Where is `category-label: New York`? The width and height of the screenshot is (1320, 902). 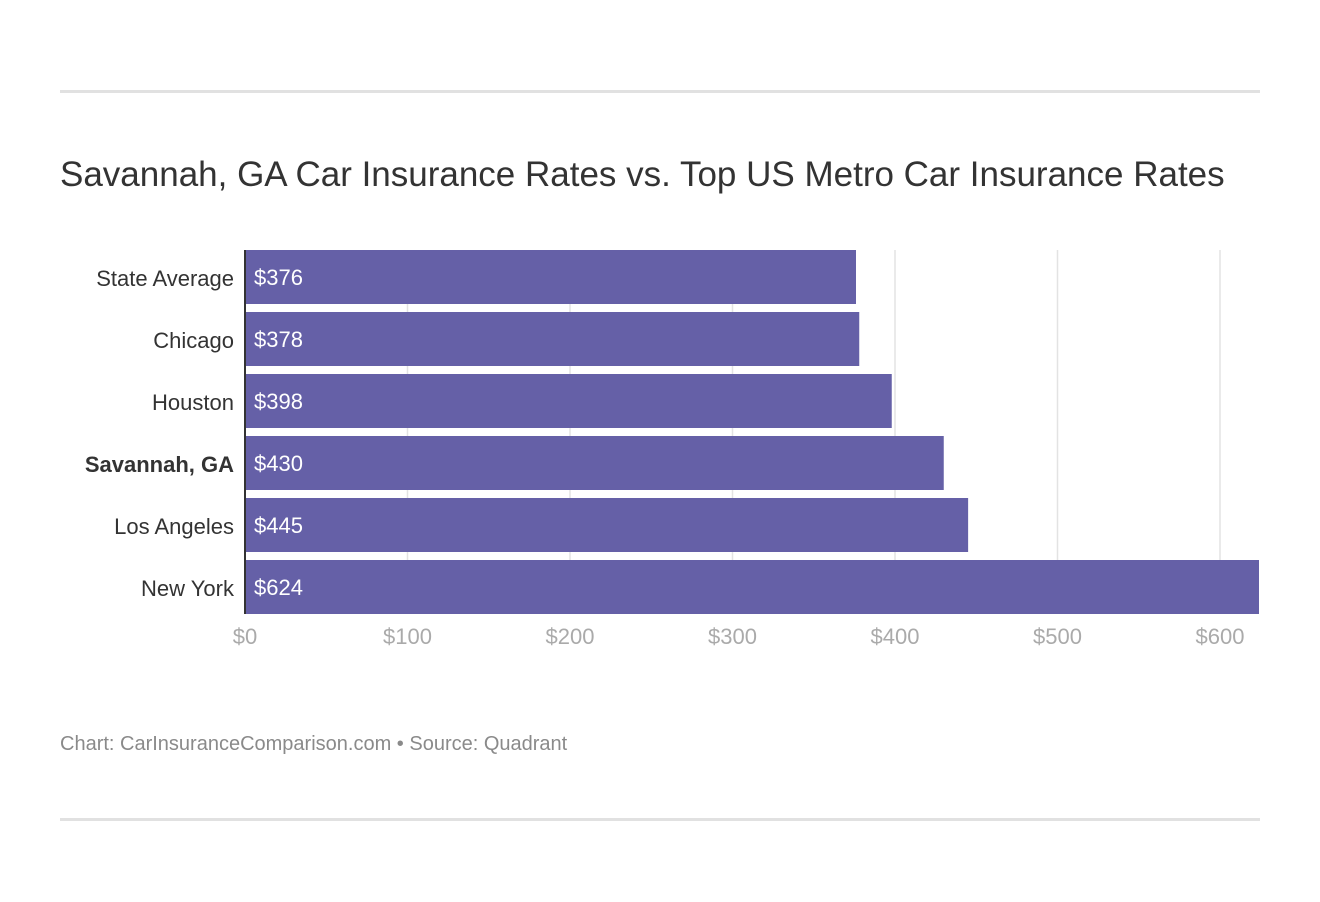 category-label: New York is located at coordinates (188, 588).